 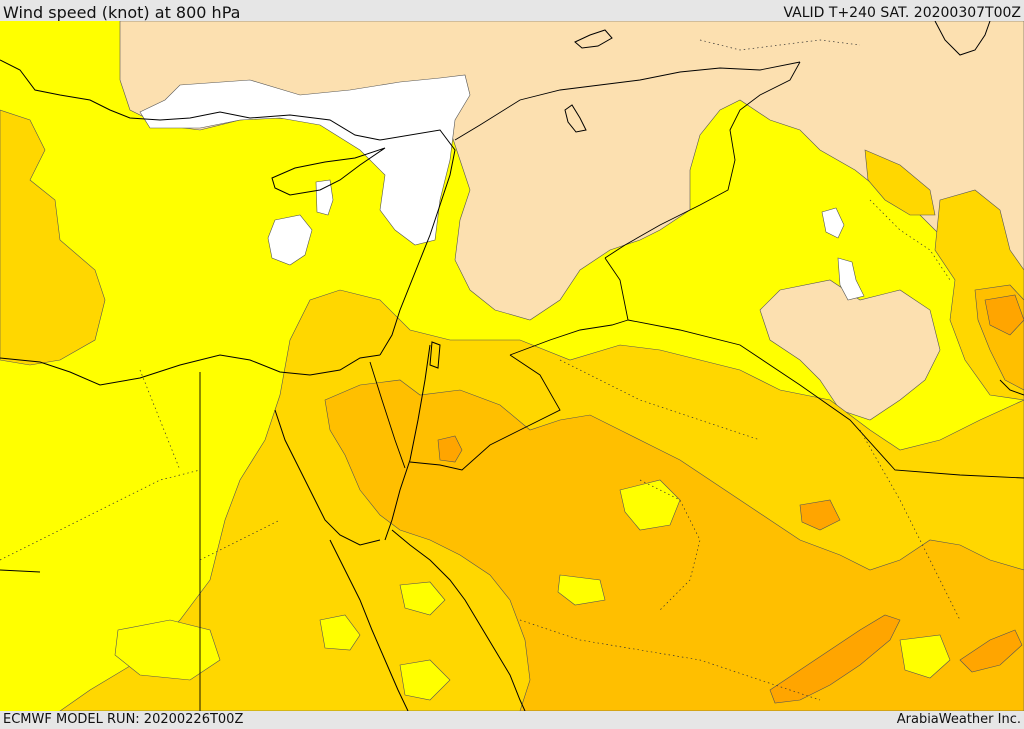 I want to click on border-turkey-syria, so click(x=627, y=101).